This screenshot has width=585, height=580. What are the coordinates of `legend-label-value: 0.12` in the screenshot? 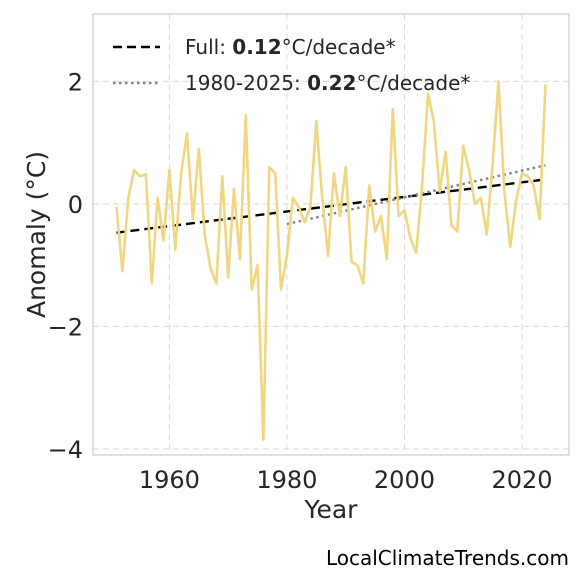 It's located at (256, 47).